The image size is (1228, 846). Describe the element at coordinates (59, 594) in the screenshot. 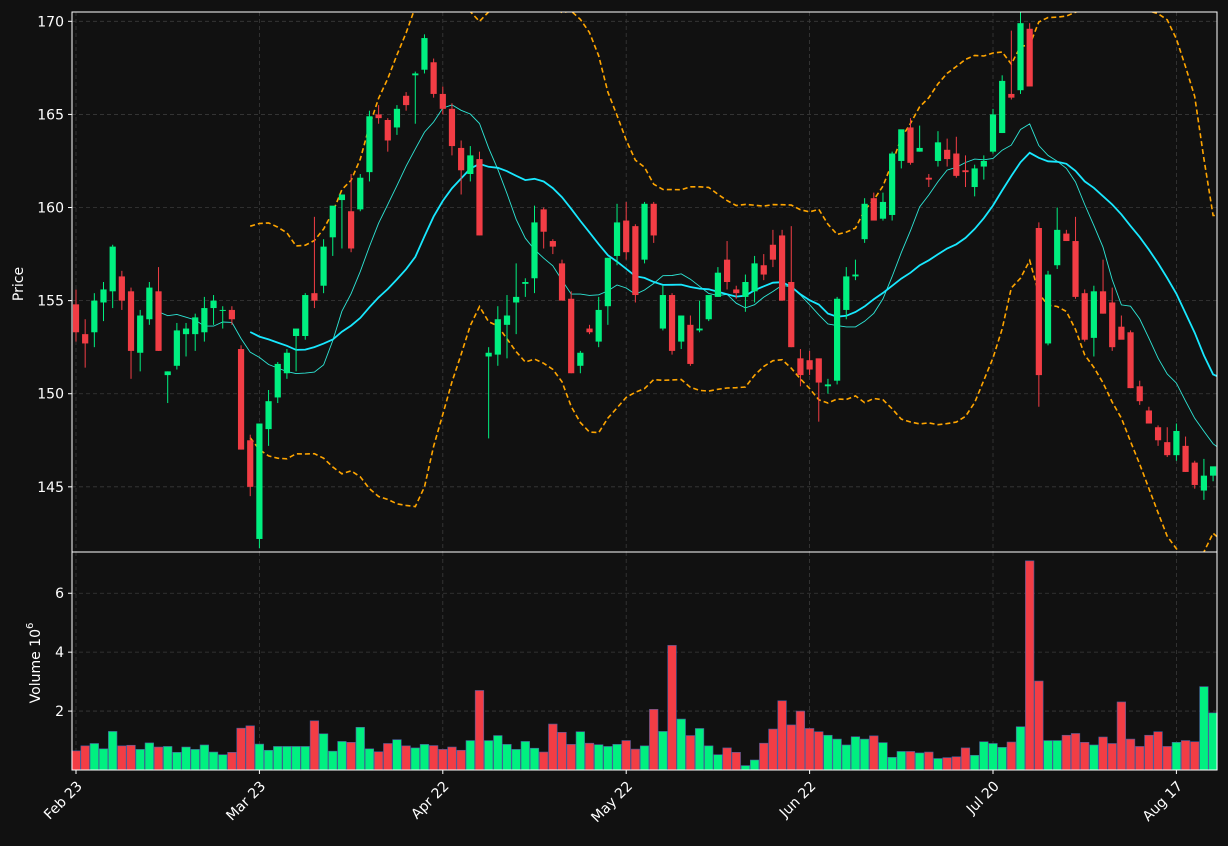

I see `volume-tick-label: 6` at that location.